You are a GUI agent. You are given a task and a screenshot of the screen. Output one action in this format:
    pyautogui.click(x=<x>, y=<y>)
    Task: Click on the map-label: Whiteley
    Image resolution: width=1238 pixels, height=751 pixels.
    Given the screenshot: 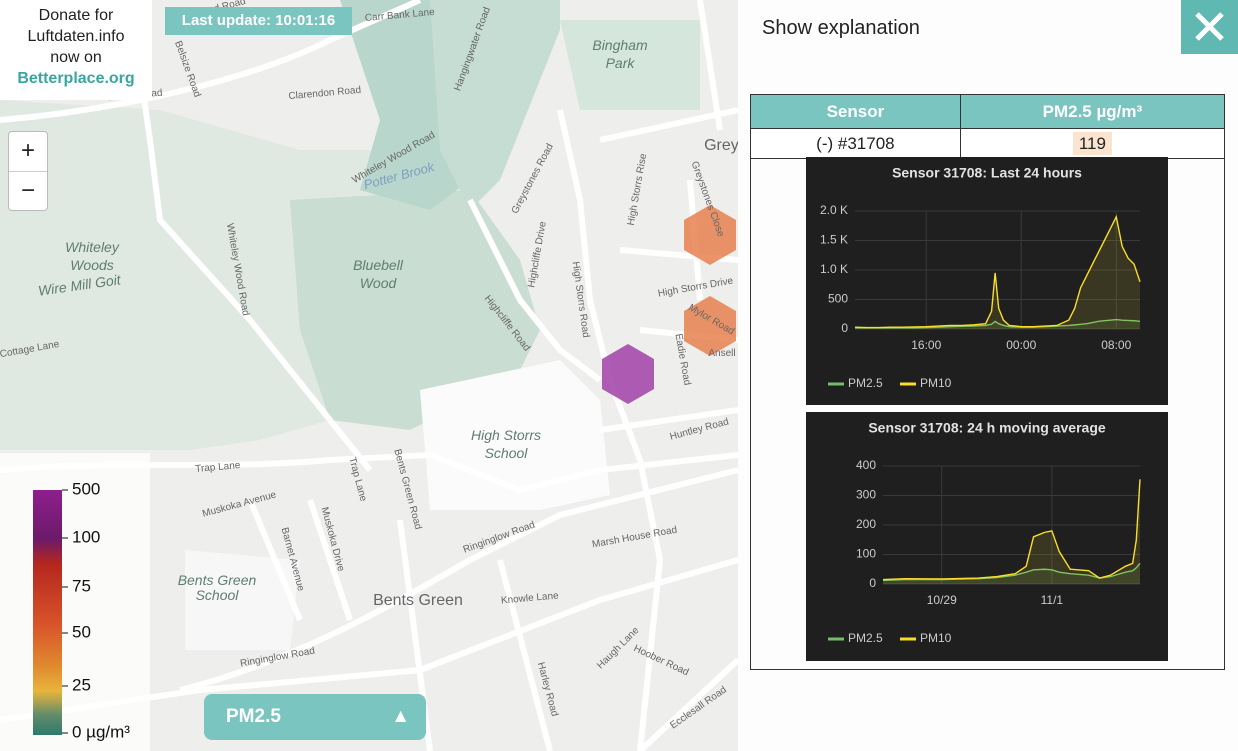 What is the action you would take?
    pyautogui.click(x=92, y=247)
    